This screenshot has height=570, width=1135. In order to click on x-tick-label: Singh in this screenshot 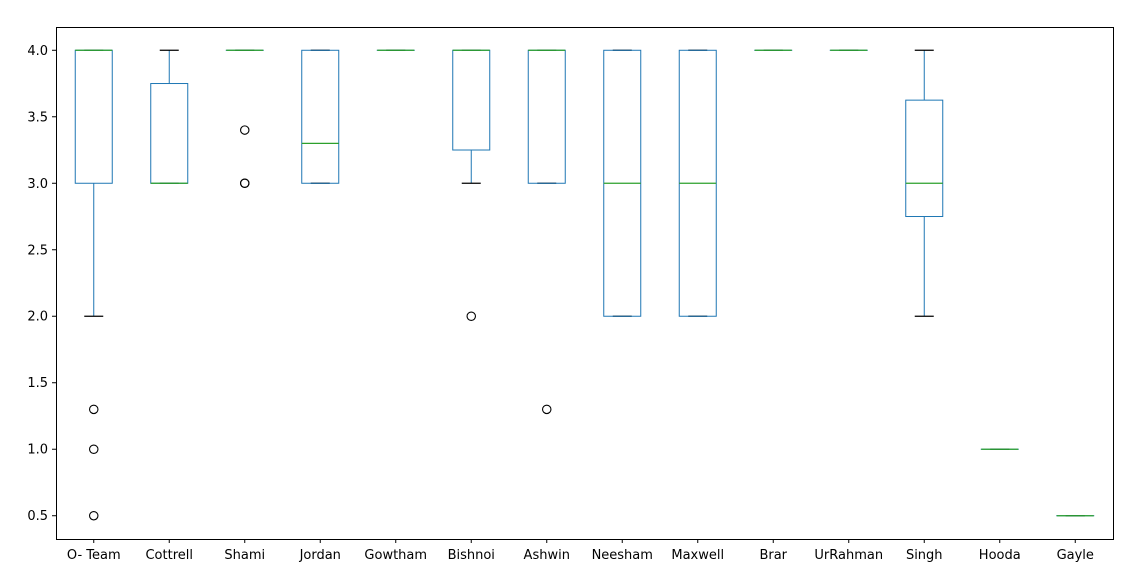, I will do `click(924, 555)`.